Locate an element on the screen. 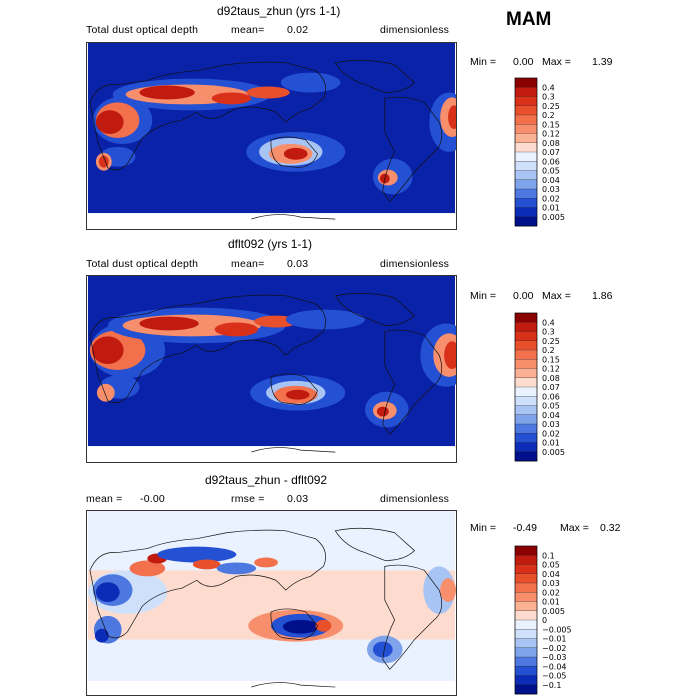  panel2-min-label: Min = is located at coordinates (483, 296).